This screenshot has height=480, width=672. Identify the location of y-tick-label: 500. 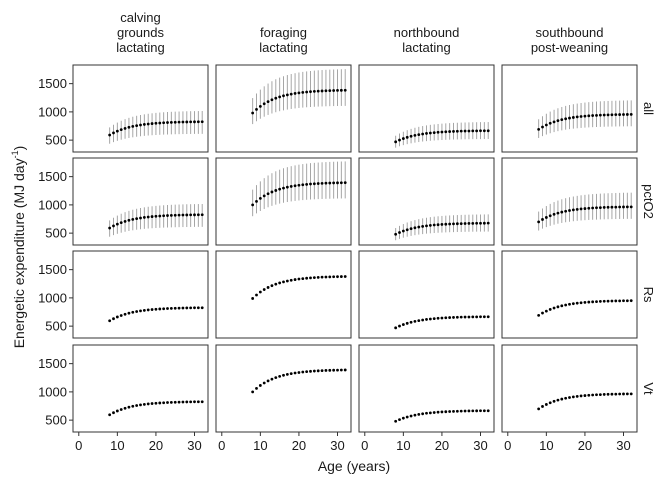
(56, 233).